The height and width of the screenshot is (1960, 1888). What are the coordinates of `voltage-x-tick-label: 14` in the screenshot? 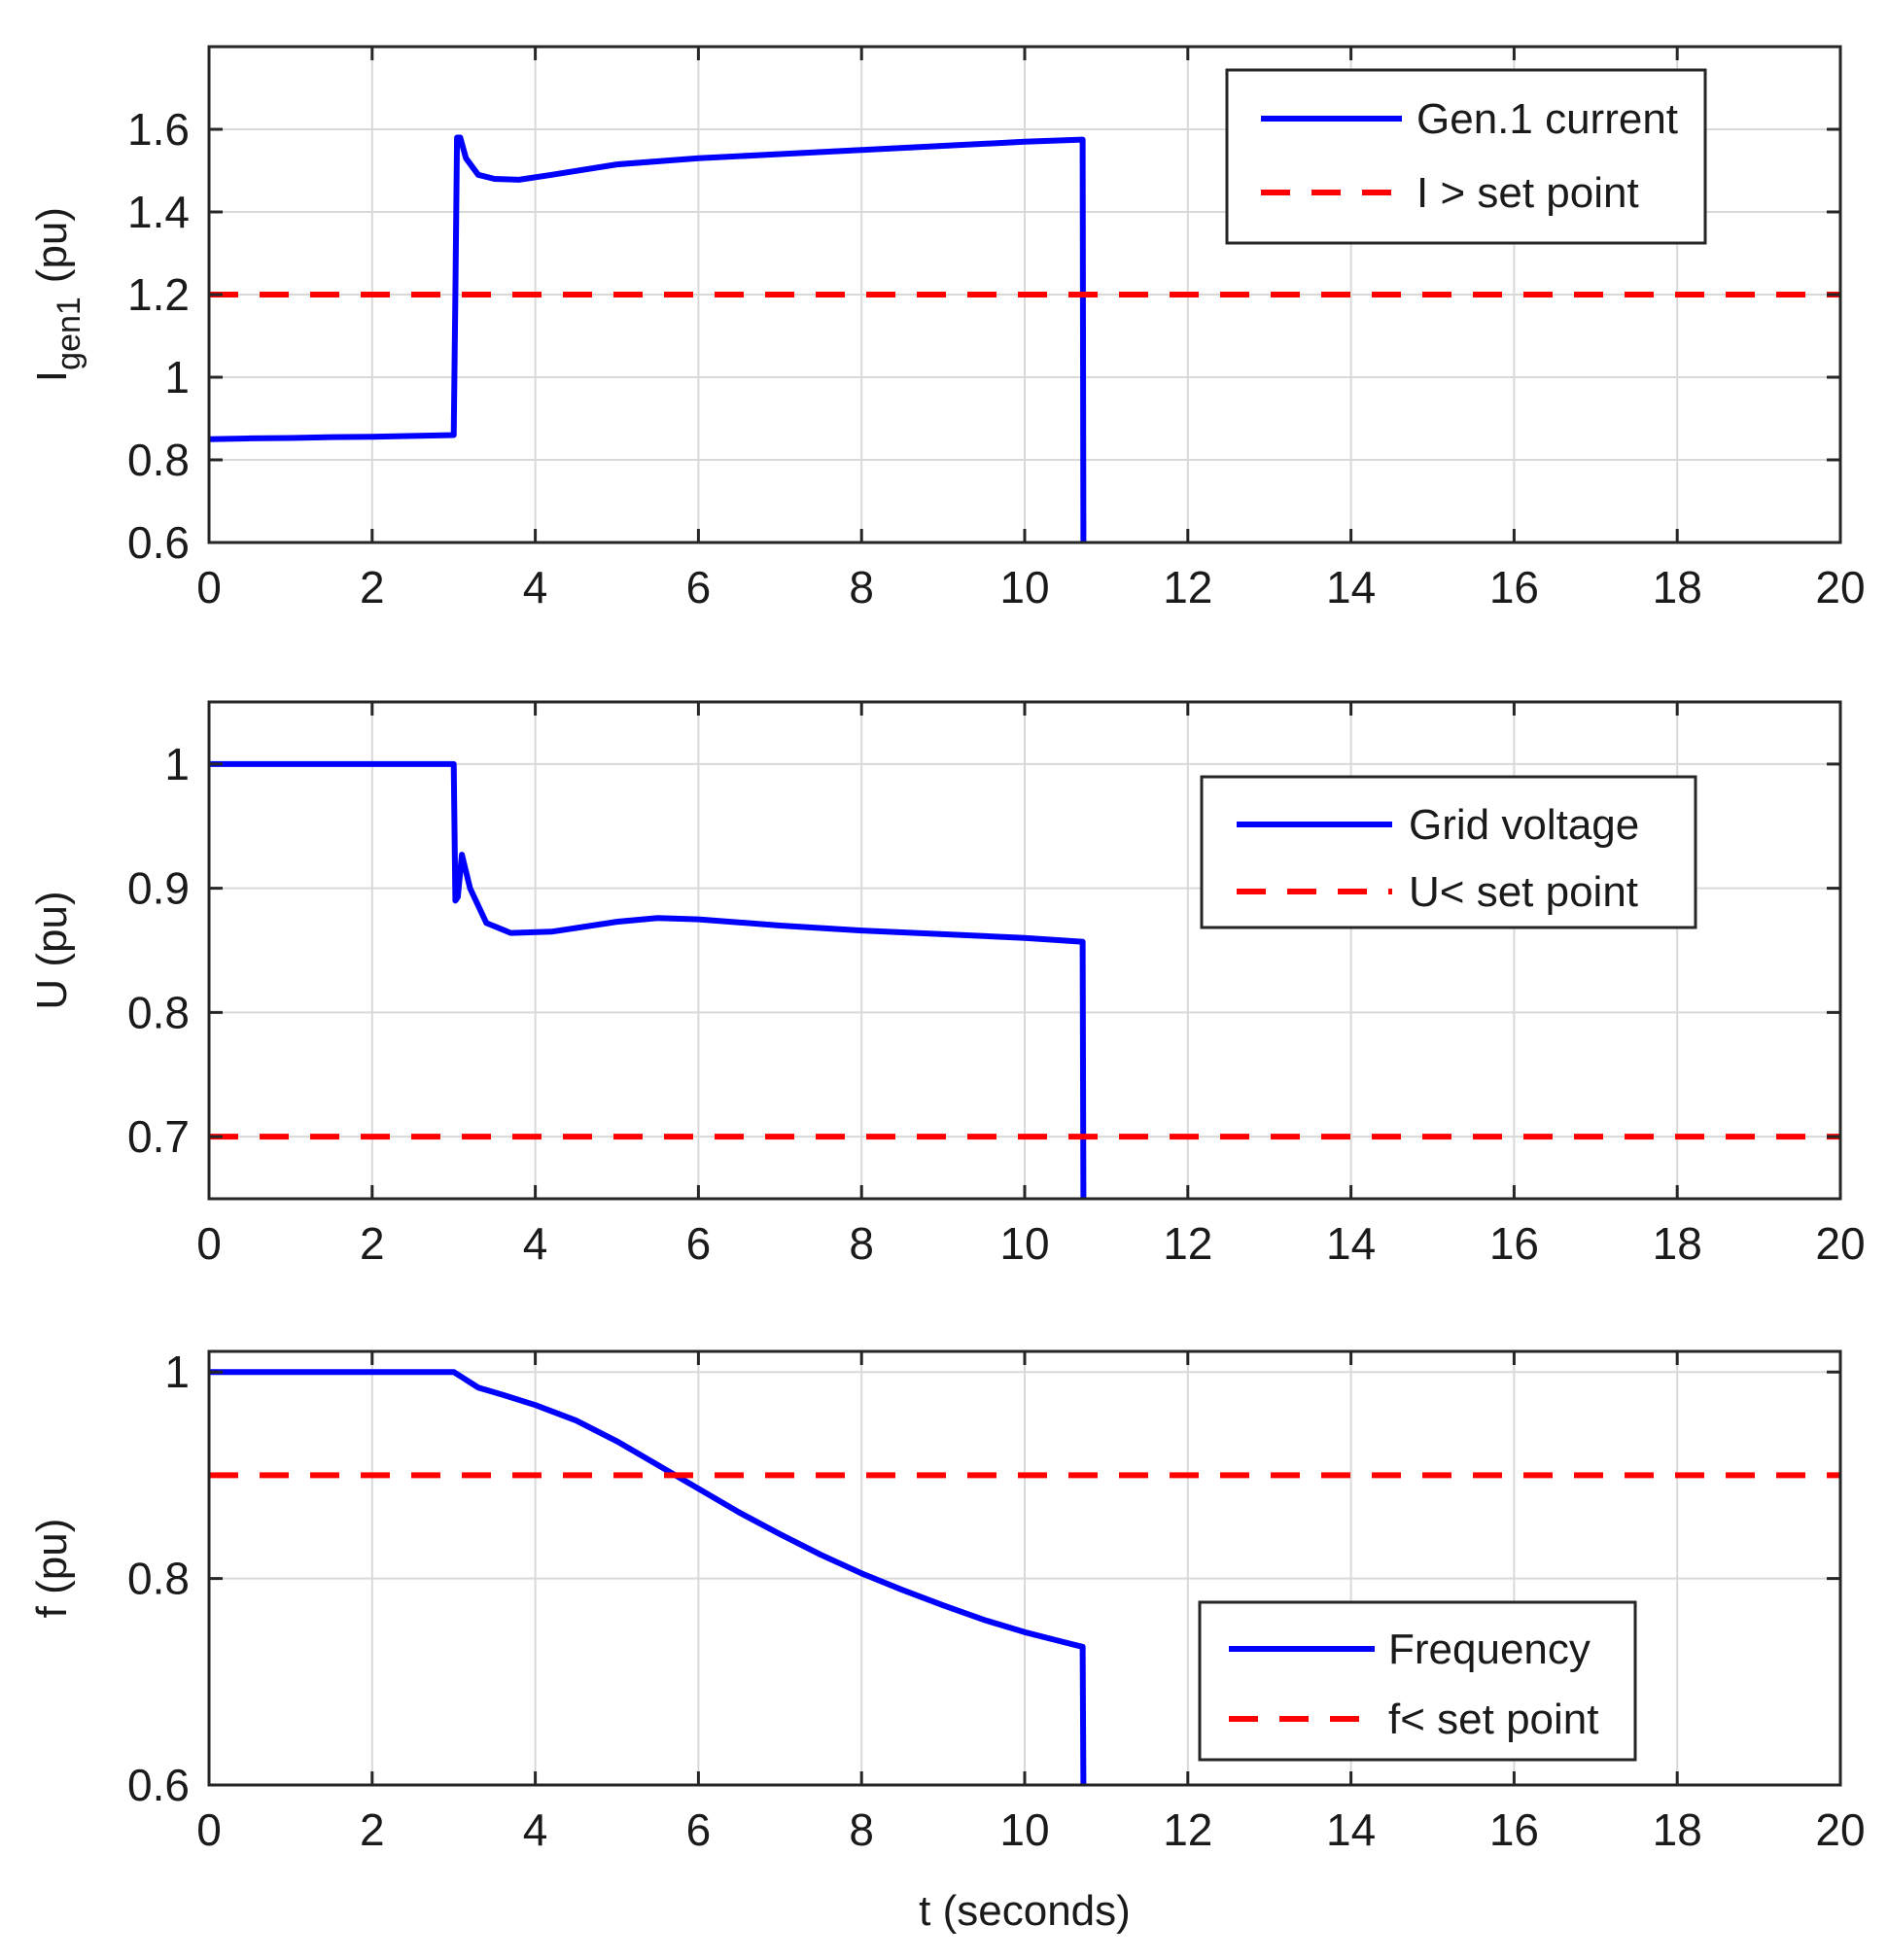 It's located at (1351, 1243).